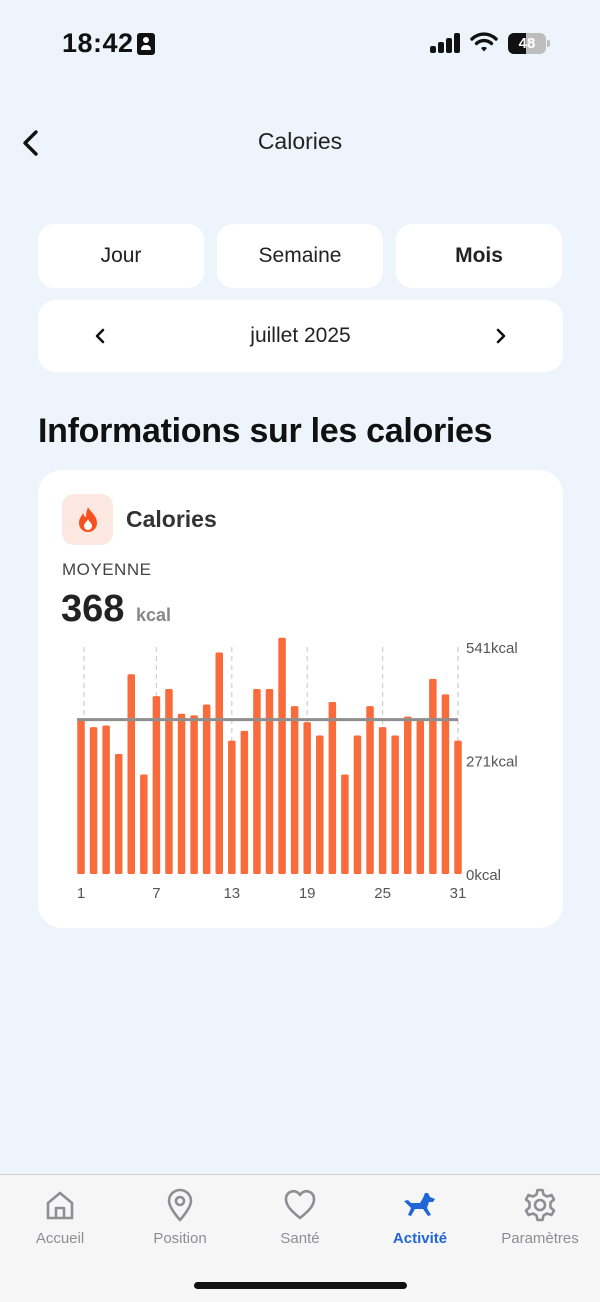  Describe the element at coordinates (540, 1205) in the screenshot. I see `gear-icon` at that location.